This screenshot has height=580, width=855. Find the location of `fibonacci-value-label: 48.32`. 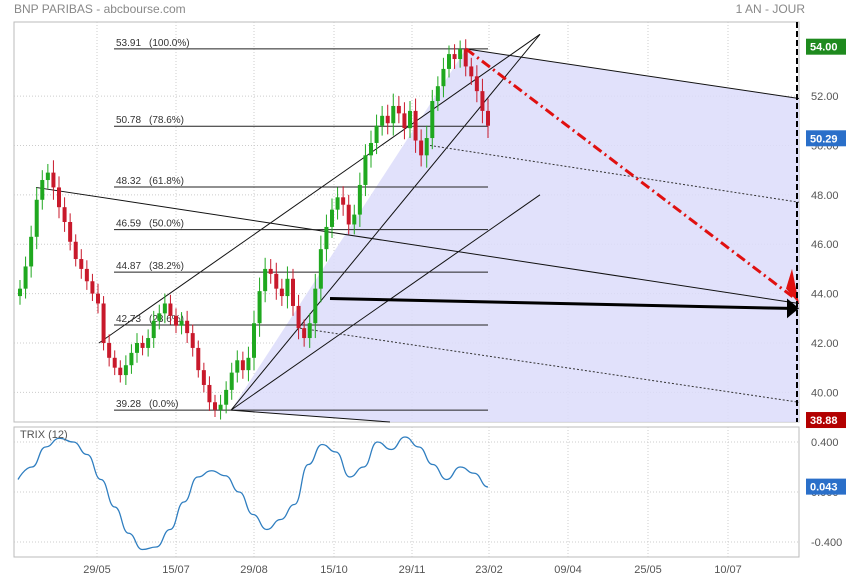

fibonacci-value-label: 48.32 is located at coordinates (128, 181).